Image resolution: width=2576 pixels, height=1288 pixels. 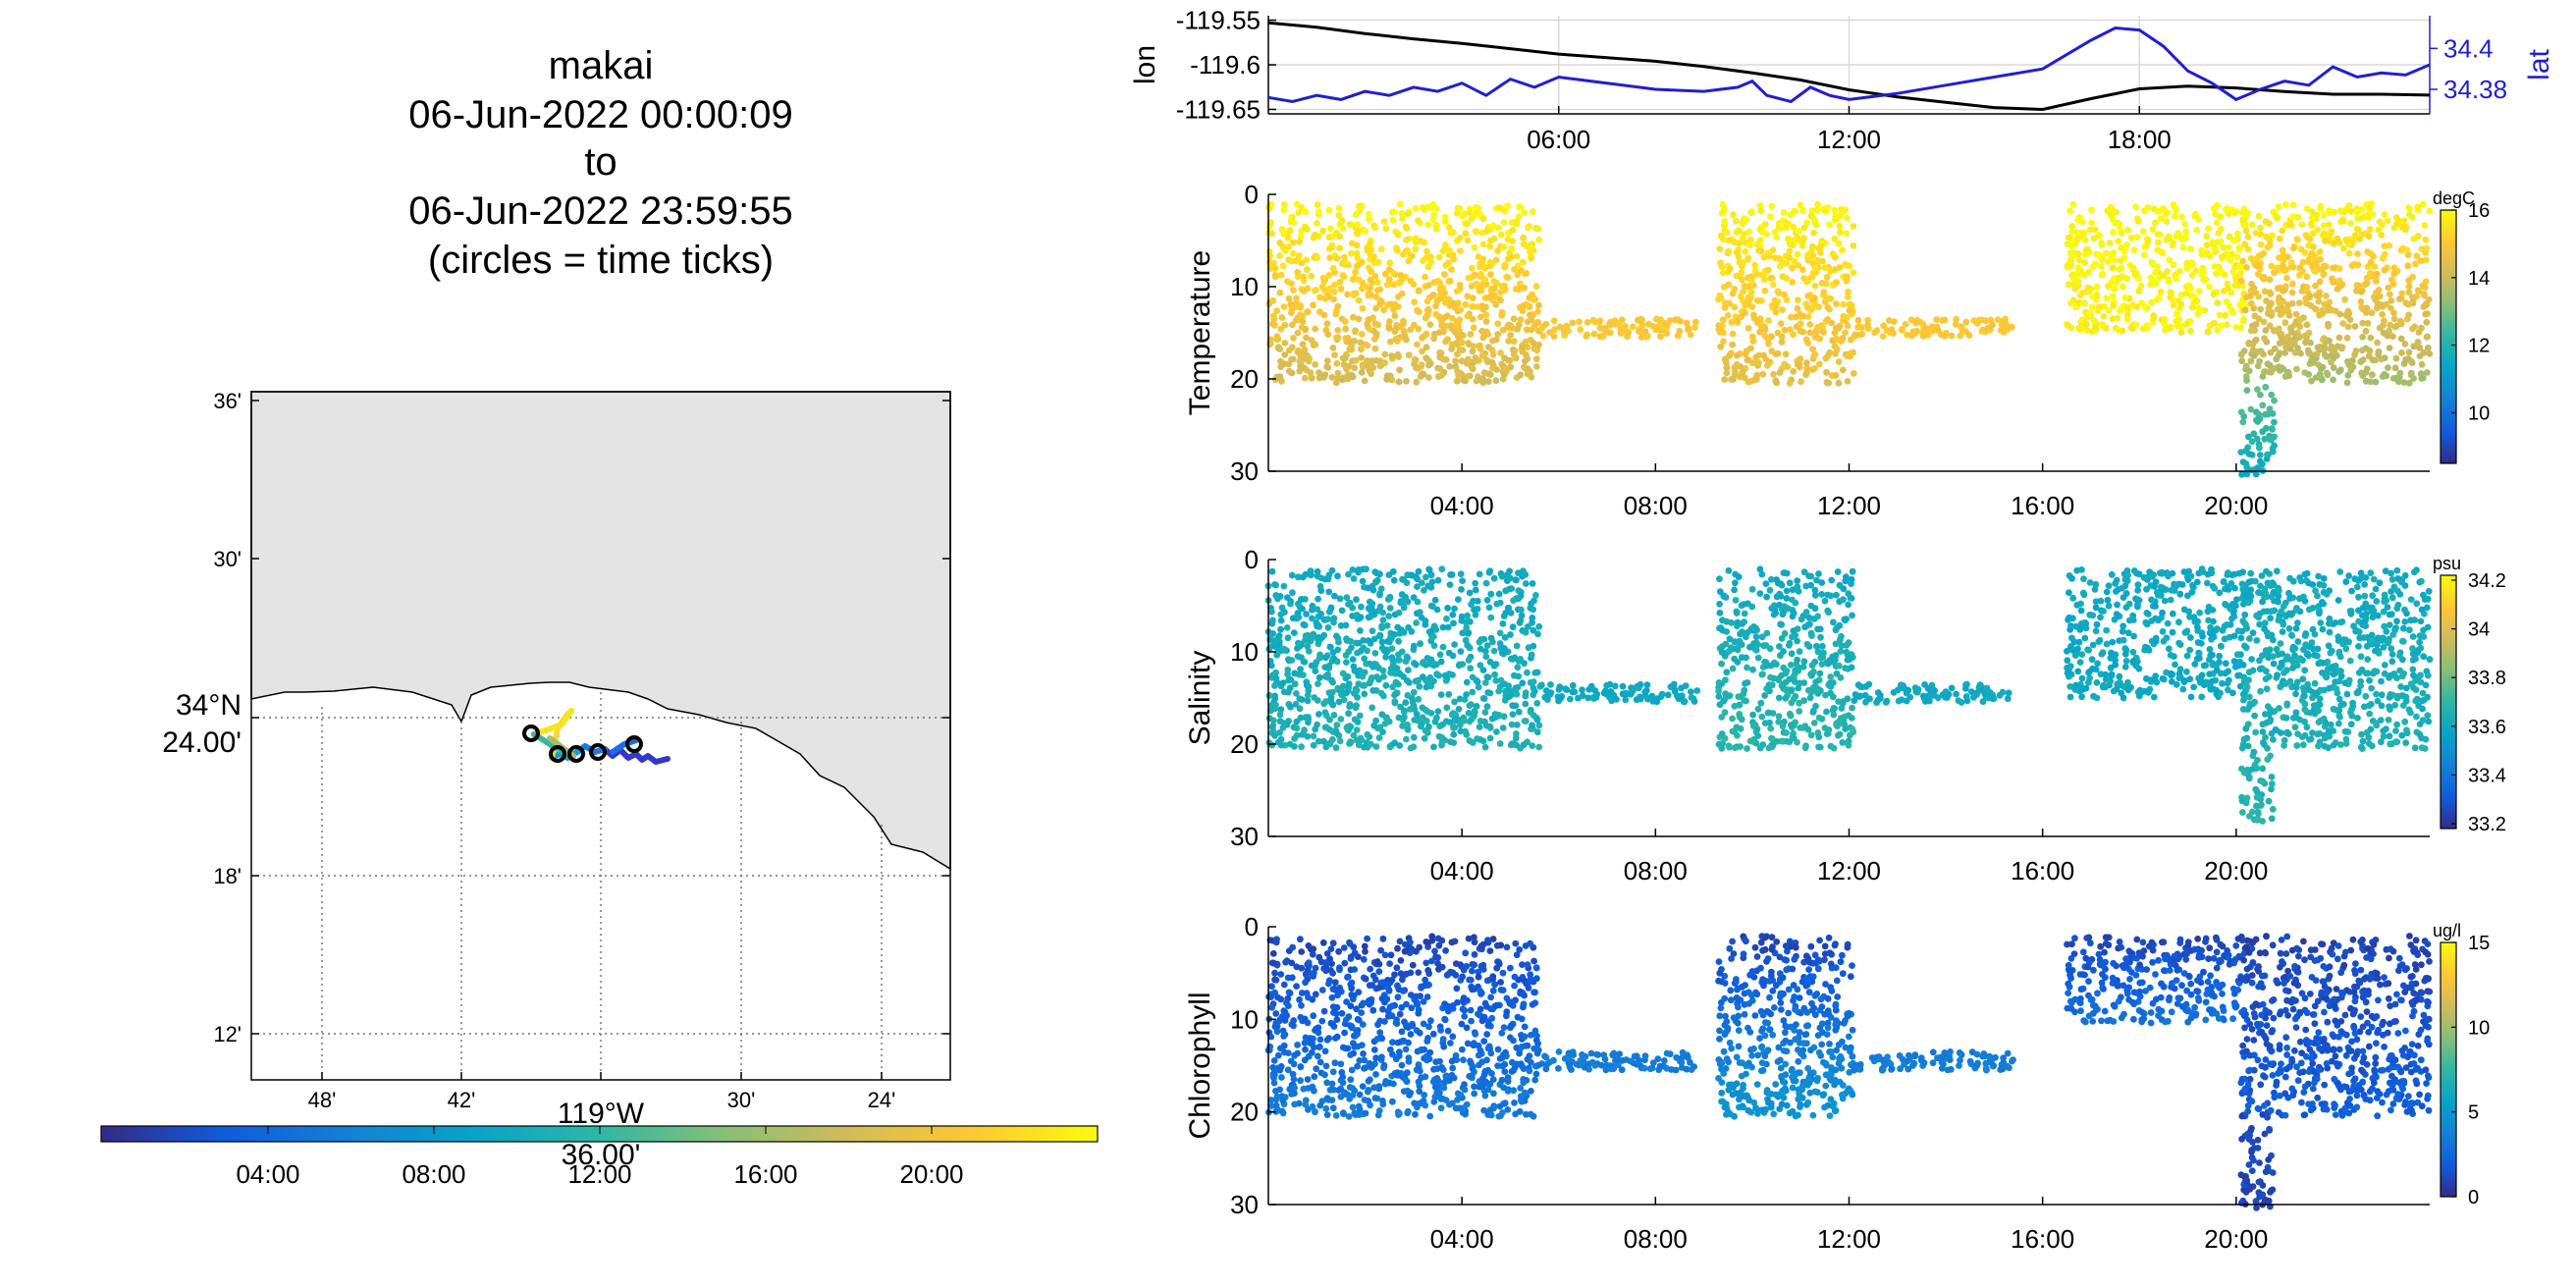 What do you see at coordinates (931, 1174) in the screenshot?
I see `time-colorbar-tick: 20:00` at bounding box center [931, 1174].